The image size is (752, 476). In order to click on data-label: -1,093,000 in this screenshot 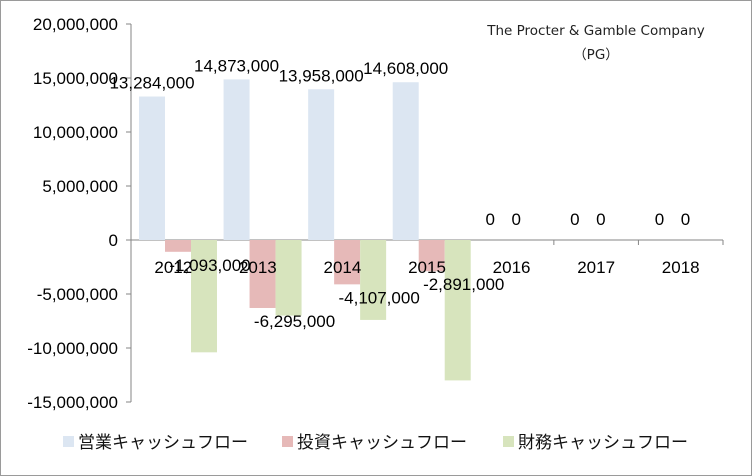, I will do `click(209, 265)`.